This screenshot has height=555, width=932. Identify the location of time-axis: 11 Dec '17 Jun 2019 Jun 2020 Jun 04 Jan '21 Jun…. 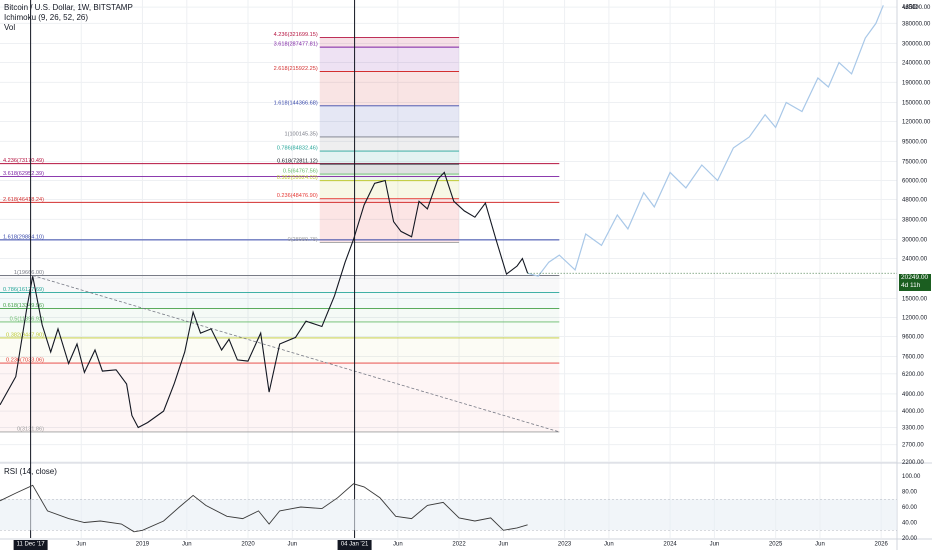
(451, 545).